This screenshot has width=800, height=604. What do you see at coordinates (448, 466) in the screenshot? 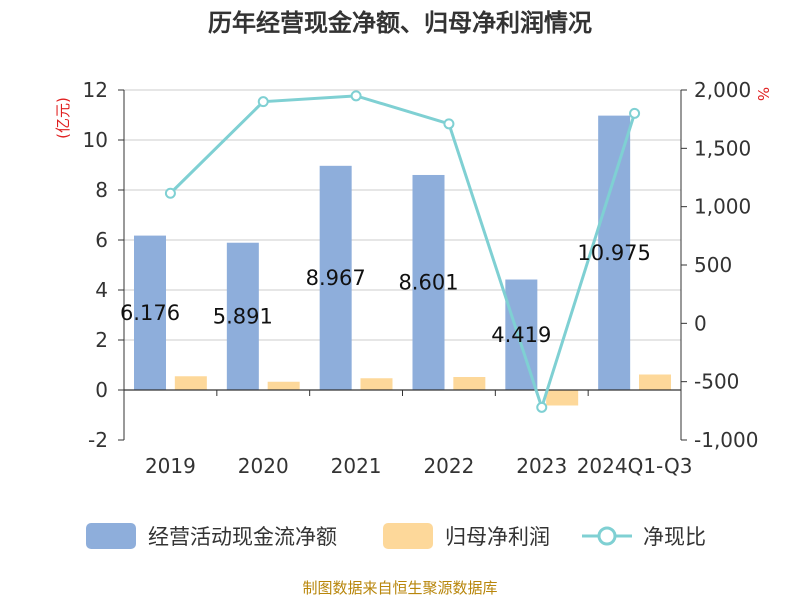
I see `x-tick-label: 2022` at bounding box center [448, 466].